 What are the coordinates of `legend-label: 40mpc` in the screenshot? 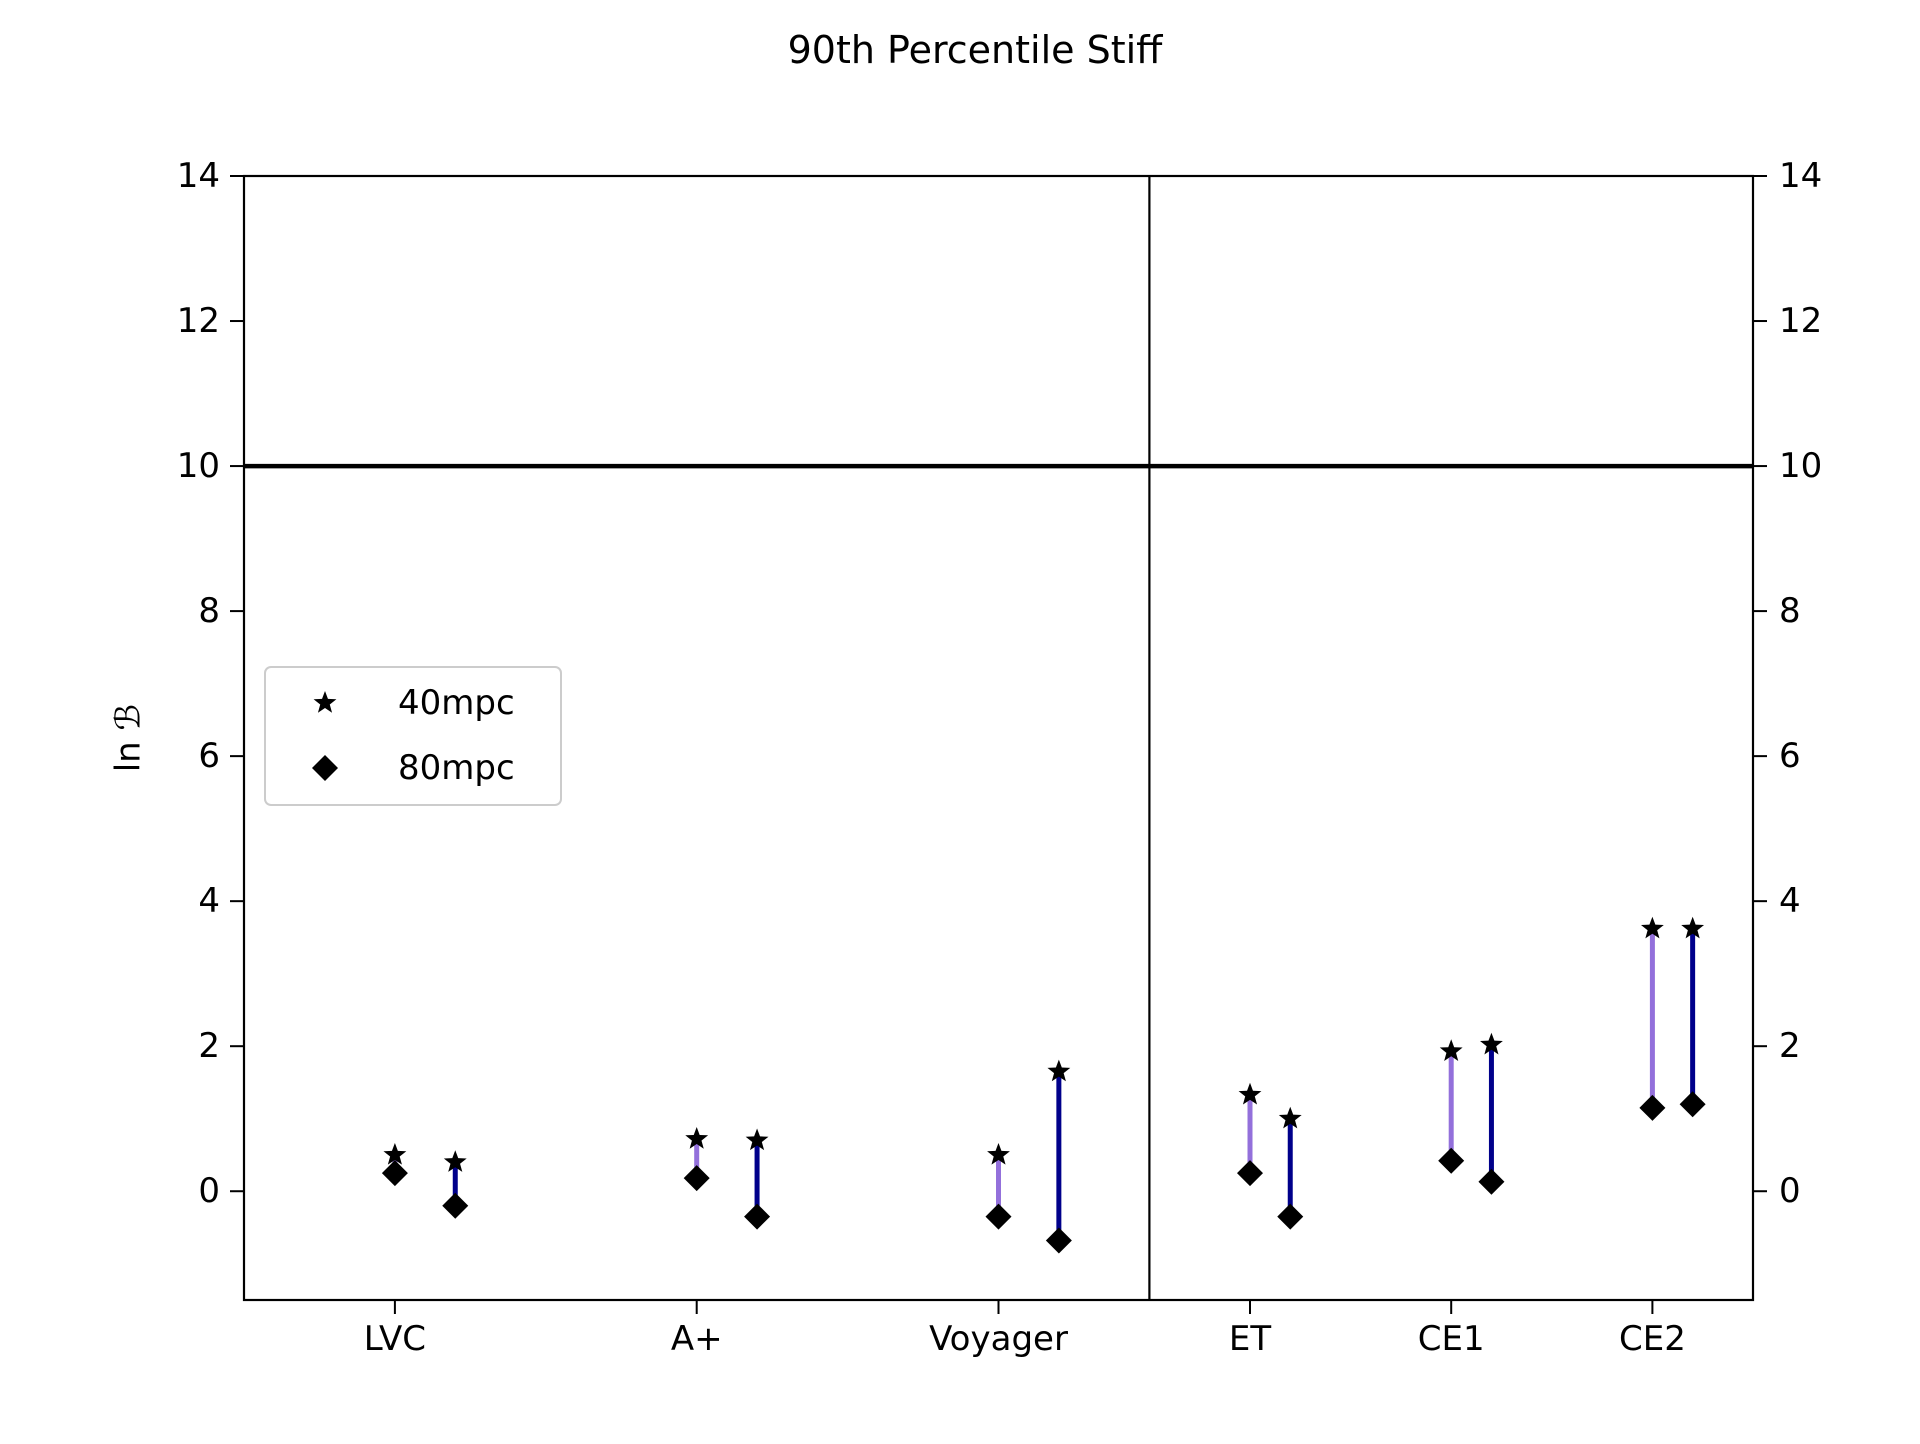 It's located at (456, 703).